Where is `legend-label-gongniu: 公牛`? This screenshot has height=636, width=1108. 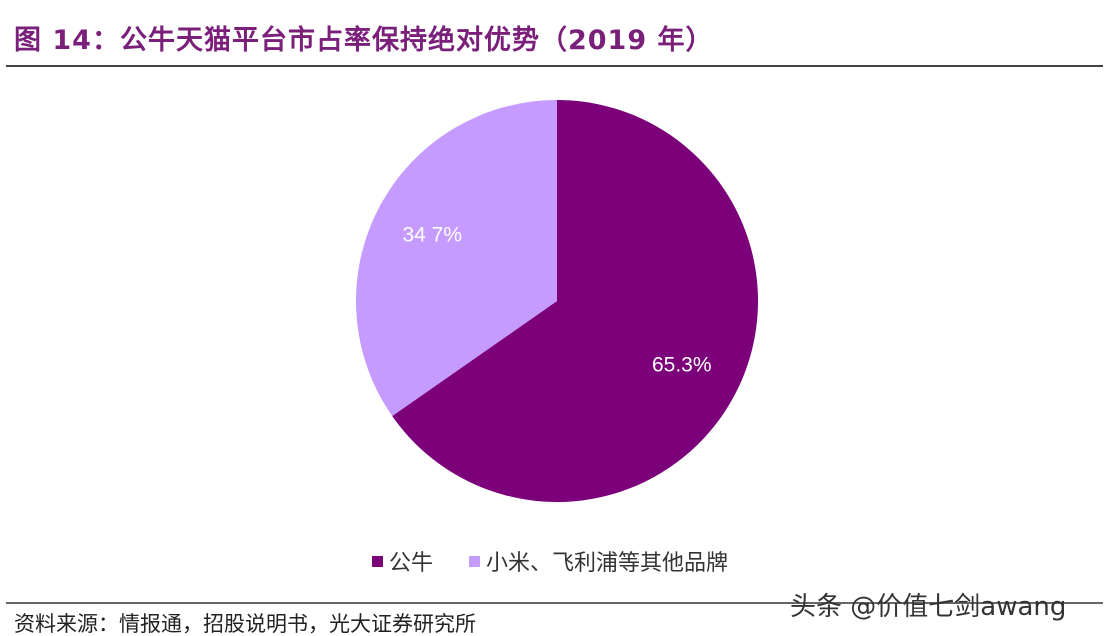 legend-label-gongniu: 公牛 is located at coordinates (411, 563).